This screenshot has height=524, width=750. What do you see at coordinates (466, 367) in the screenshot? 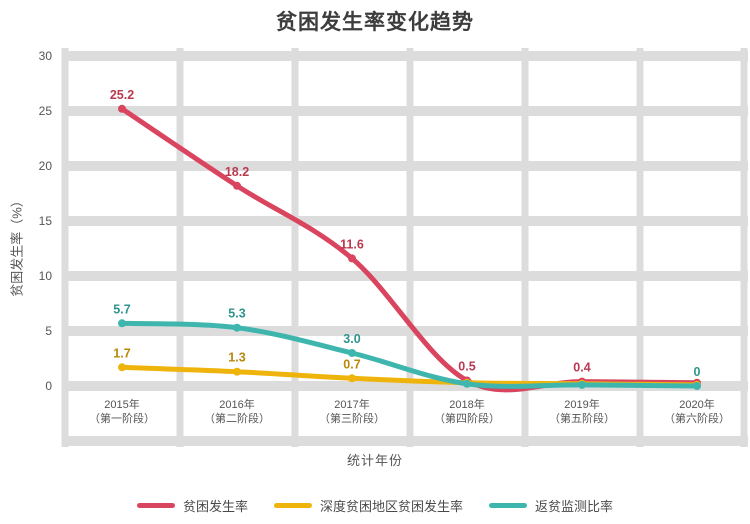
I see `data-label: 0.5` at bounding box center [466, 367].